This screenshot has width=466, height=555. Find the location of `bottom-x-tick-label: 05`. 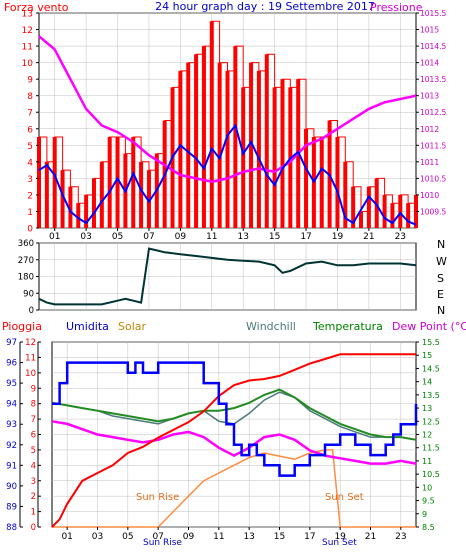

bottom-x-tick-label: 05 is located at coordinates (127, 537).